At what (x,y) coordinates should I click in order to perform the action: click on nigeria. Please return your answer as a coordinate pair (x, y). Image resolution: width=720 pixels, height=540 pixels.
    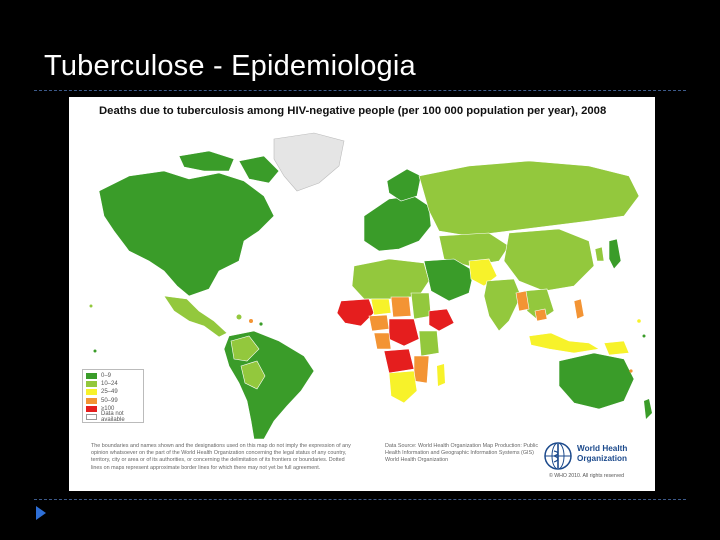
    Looking at the image, I should click on (379, 323).